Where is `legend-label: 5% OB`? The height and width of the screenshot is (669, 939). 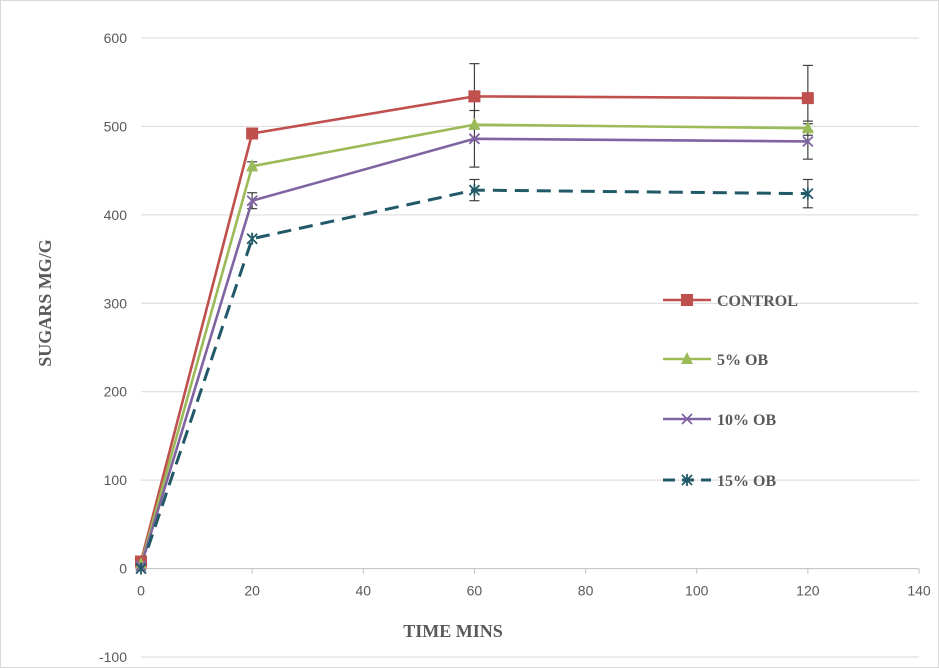 legend-label: 5% OB is located at coordinates (742, 360).